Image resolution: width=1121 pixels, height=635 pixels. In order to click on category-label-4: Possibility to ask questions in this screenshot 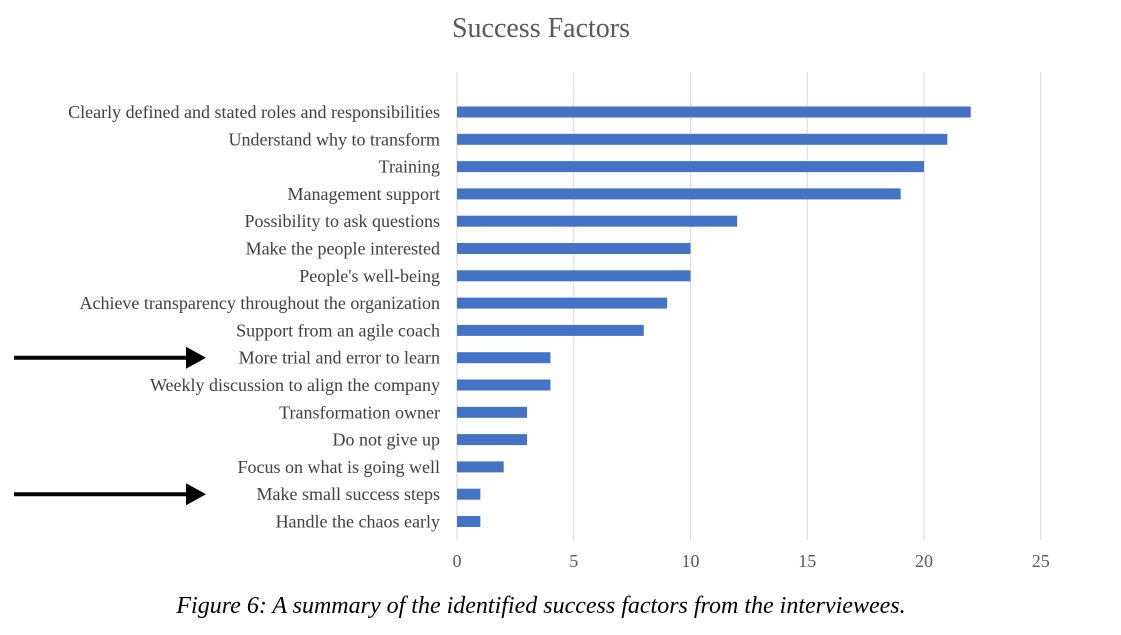, I will do `click(342, 221)`.